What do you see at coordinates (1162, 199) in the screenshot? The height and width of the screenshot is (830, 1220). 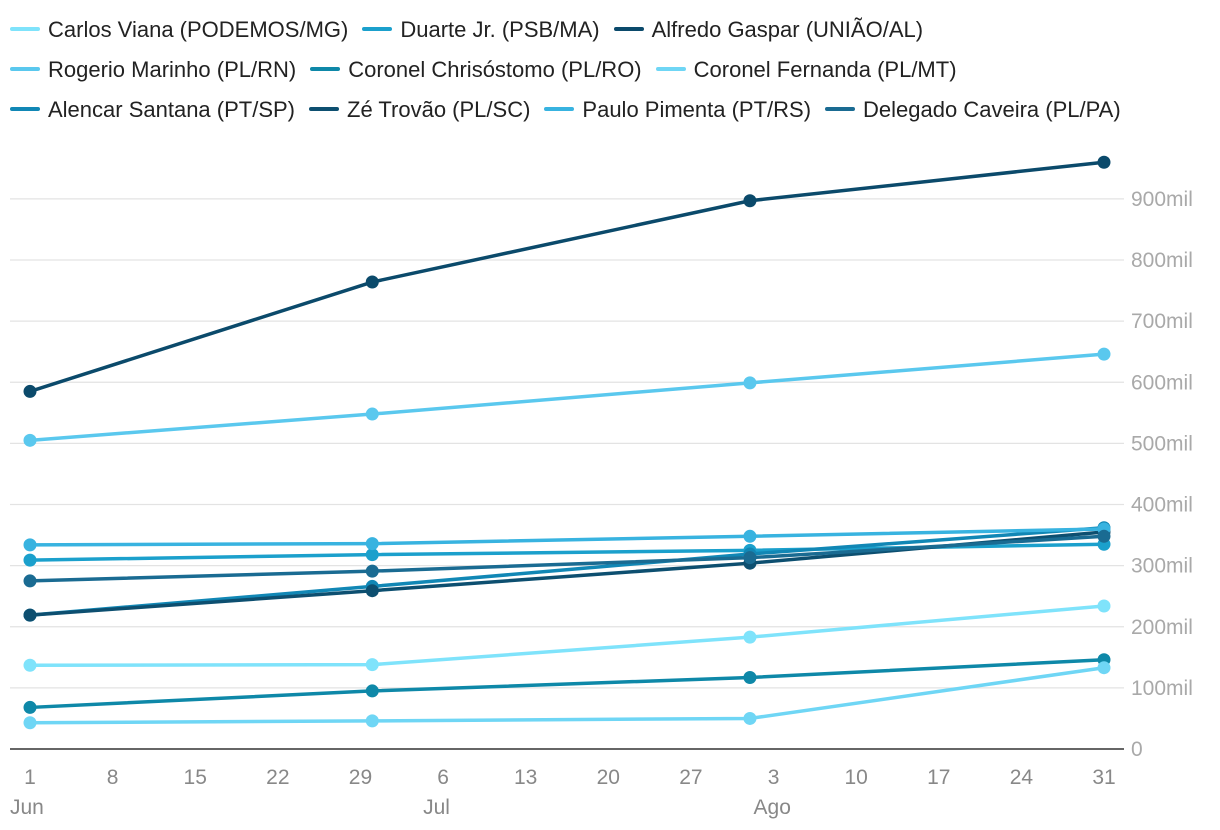 I see `y-tick-label: 900mil` at bounding box center [1162, 199].